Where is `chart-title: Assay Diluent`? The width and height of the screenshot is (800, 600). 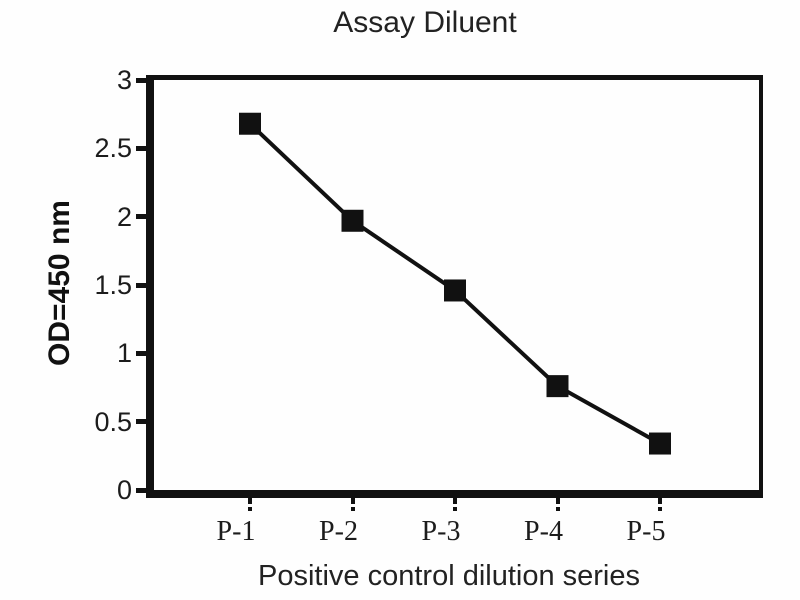 chart-title: Assay Diluent is located at coordinates (425, 22).